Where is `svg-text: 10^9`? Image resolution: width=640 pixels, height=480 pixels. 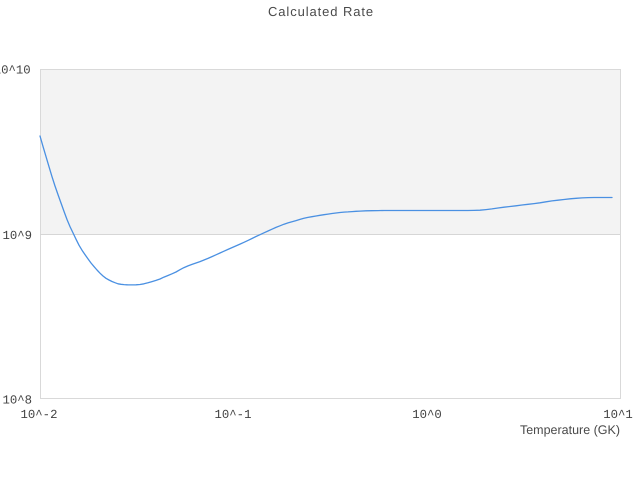
svg-text: 10^9 is located at coordinates (17, 236).